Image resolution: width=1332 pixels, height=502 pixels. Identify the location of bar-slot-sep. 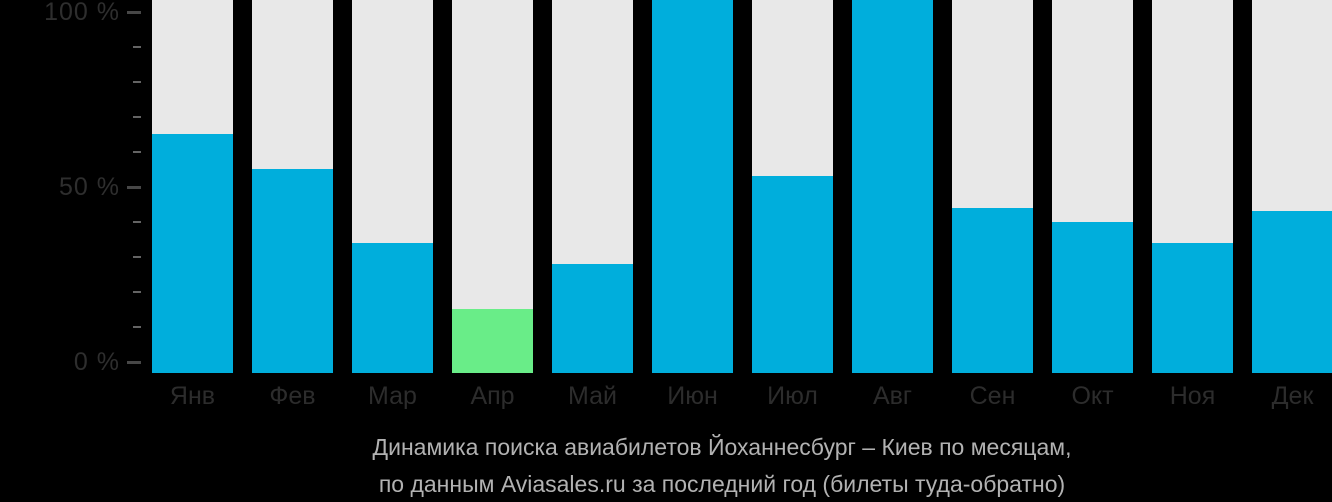
(992, 186).